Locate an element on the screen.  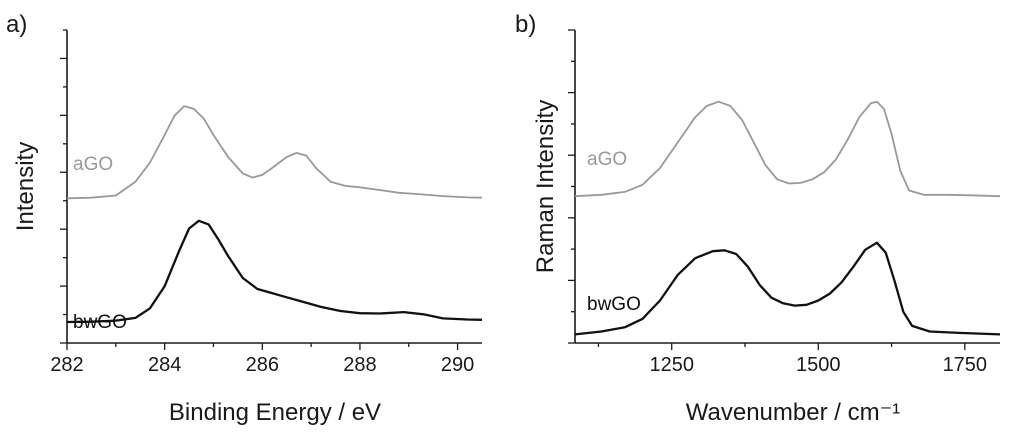
x-tick-label: 290 is located at coordinates (457, 365).